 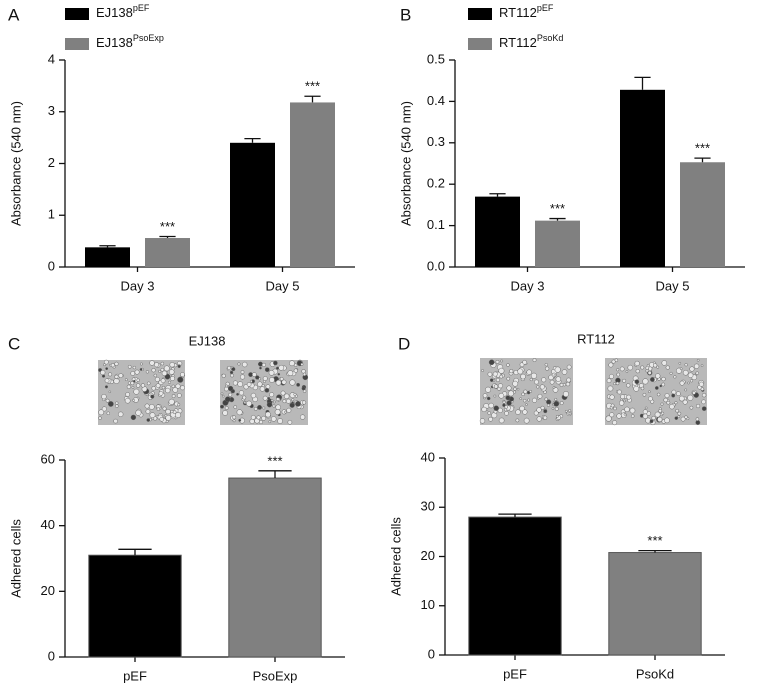 What do you see at coordinates (405, 14) in the screenshot?
I see `panel-label: B` at bounding box center [405, 14].